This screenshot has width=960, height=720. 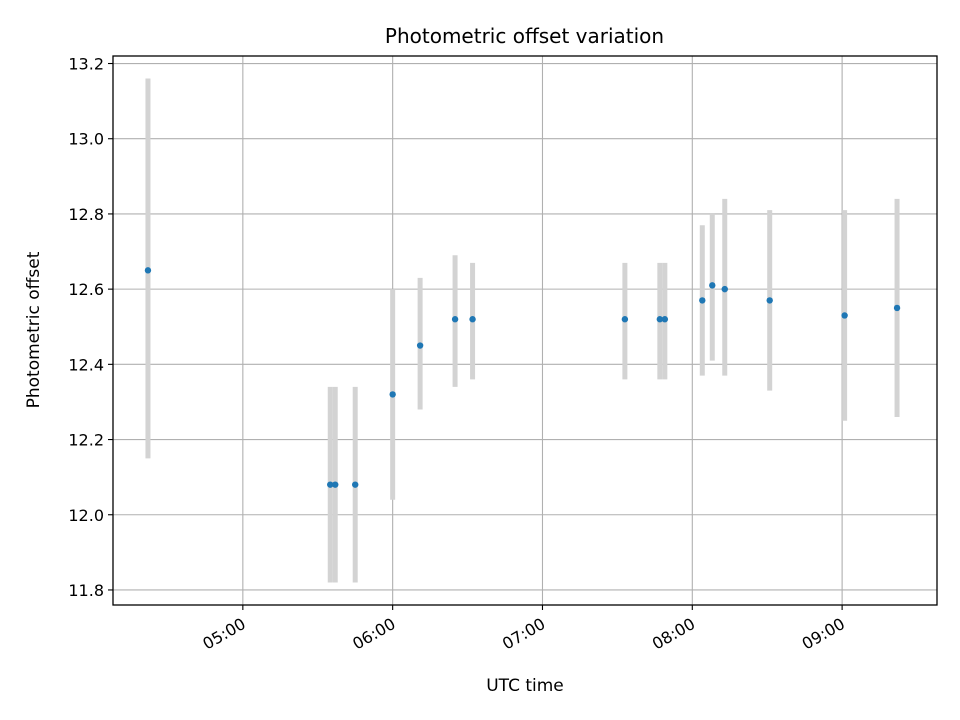 What do you see at coordinates (86, 64) in the screenshot?
I see `y-tick-label: 13.2` at bounding box center [86, 64].